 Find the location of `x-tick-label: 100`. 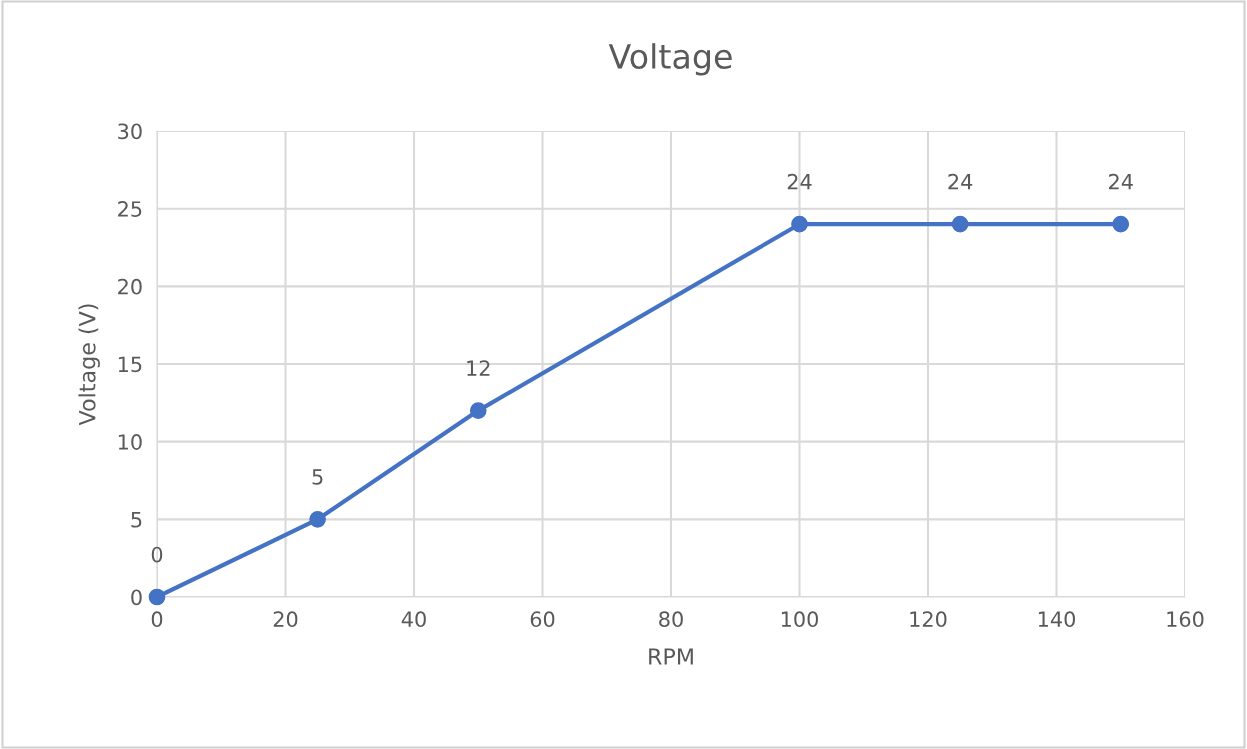

x-tick-label: 100 is located at coordinates (799, 619).